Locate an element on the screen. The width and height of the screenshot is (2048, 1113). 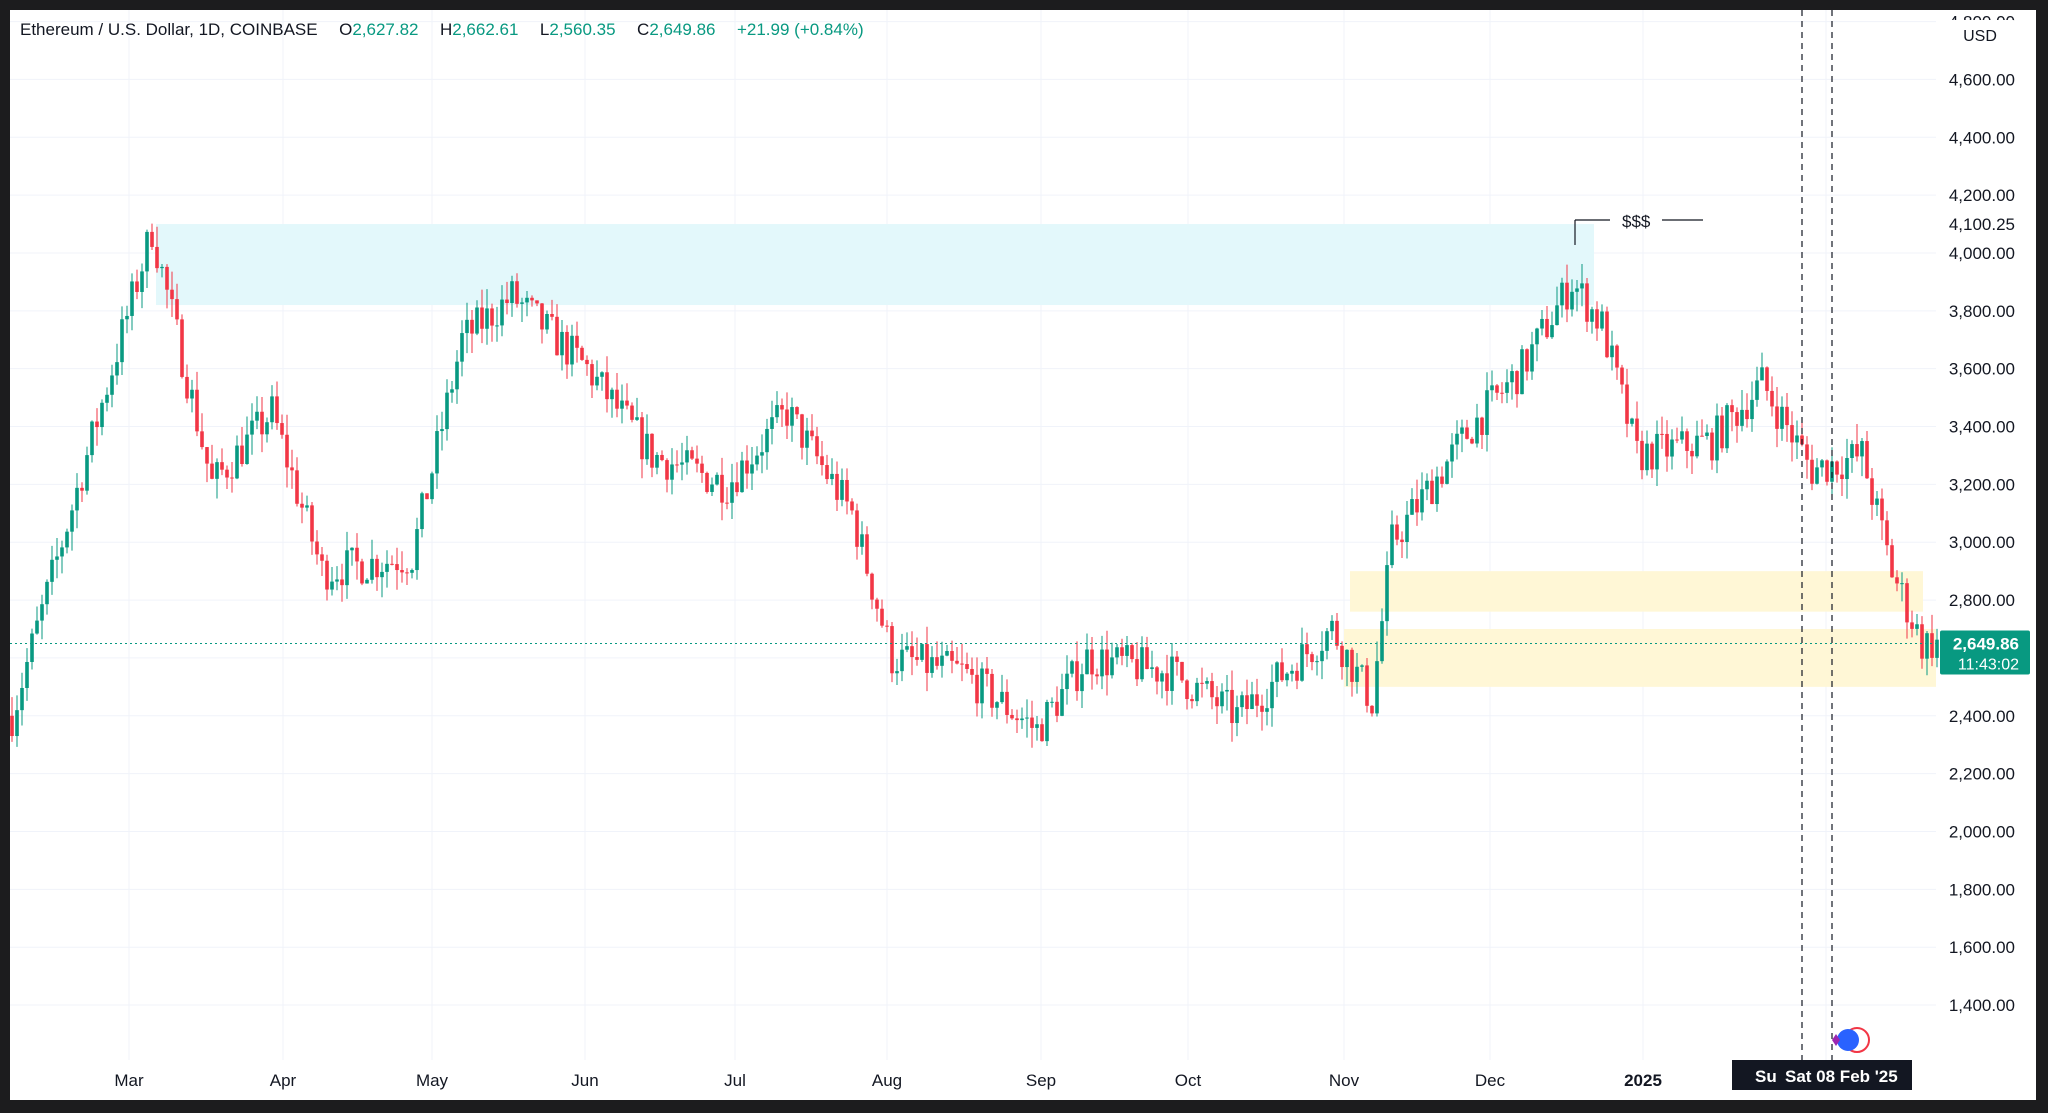
y-tick-label: 4,000.00 is located at coordinates (1982, 253).